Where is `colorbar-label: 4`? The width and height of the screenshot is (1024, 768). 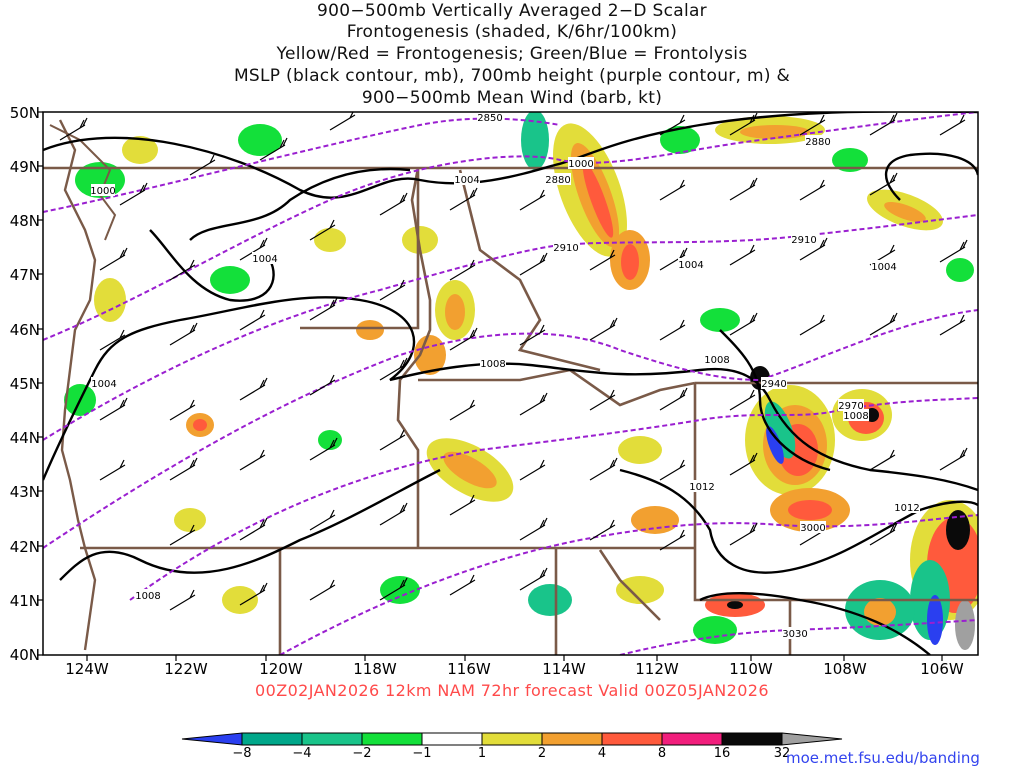
colorbar-label: 4 is located at coordinates (602, 753).